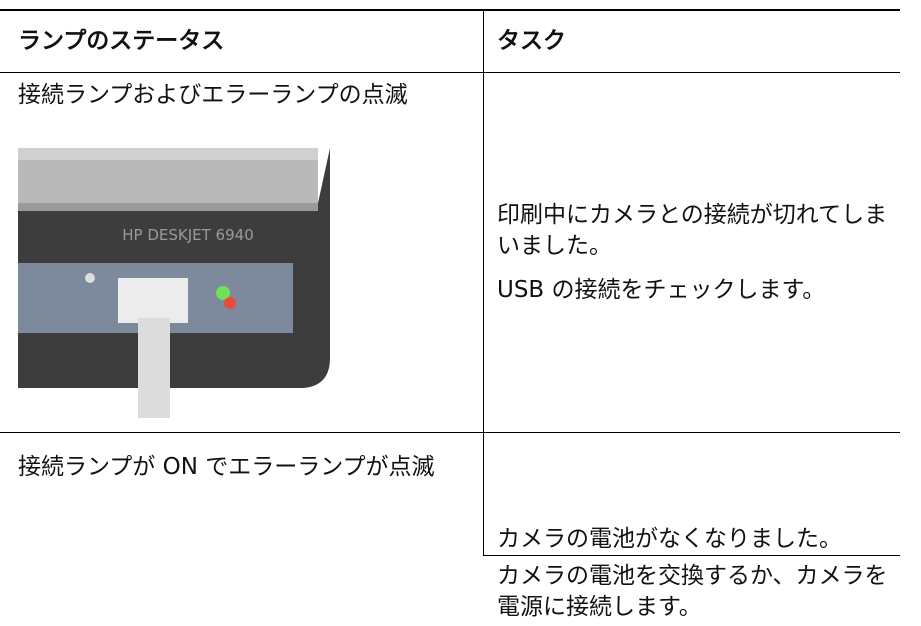 This screenshot has width=921, height=626. Describe the element at coordinates (669, 539) in the screenshot. I see `task: カメラの電池がなくなりました。` at that location.